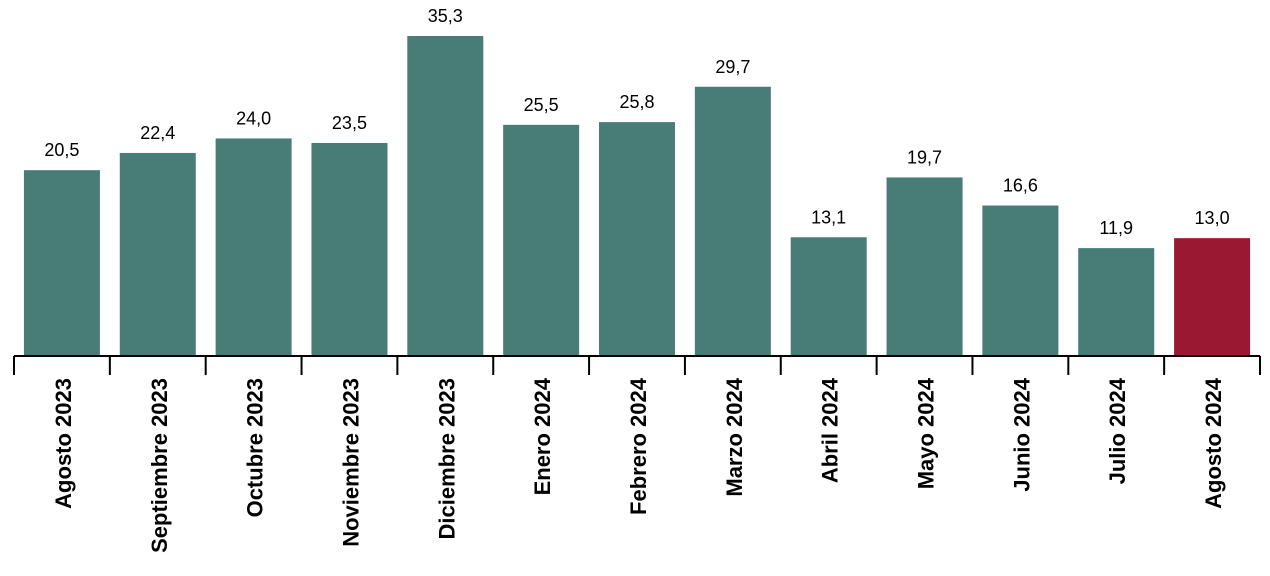 Image resolution: width=1270 pixels, height=576 pixels. I want to click on tick-label-marzo-2024: Marzo 2024, so click(734, 436).